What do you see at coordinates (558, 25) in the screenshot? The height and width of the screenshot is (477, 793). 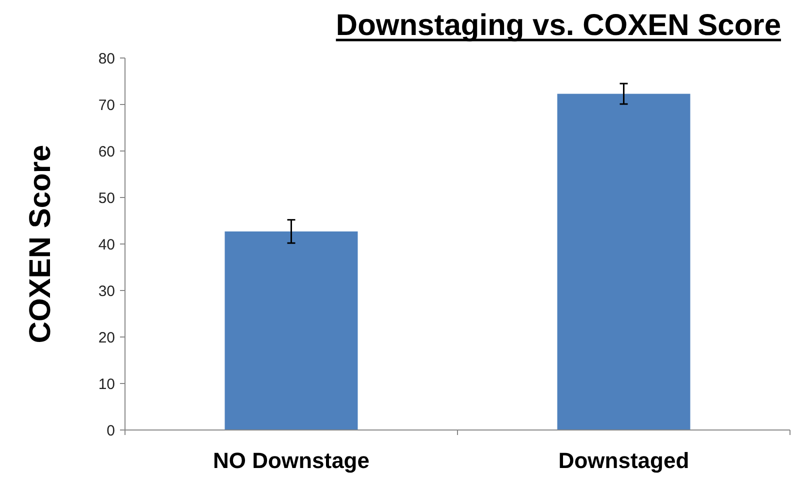 I see `chart-title: Downstaging vs. COXEN Score` at bounding box center [558, 25].